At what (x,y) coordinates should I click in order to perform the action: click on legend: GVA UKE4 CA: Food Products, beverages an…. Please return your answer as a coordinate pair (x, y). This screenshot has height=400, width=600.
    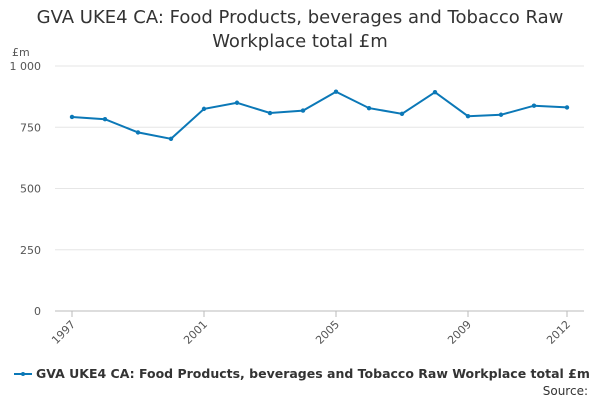
    Looking at the image, I should click on (302, 373).